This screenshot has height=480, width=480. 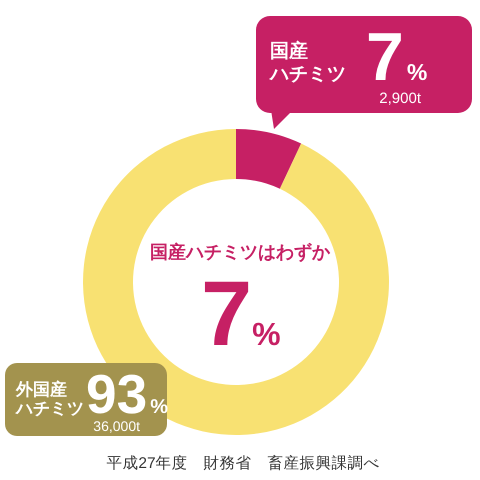 I want to click on slice-label: 国産ハチミツ, so click(x=307, y=62).